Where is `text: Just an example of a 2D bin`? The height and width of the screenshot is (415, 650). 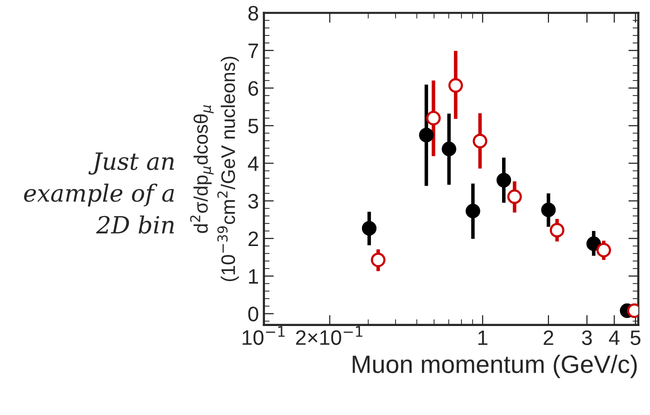 text: Just an example of a 2D bin is located at coordinates (99, 193).